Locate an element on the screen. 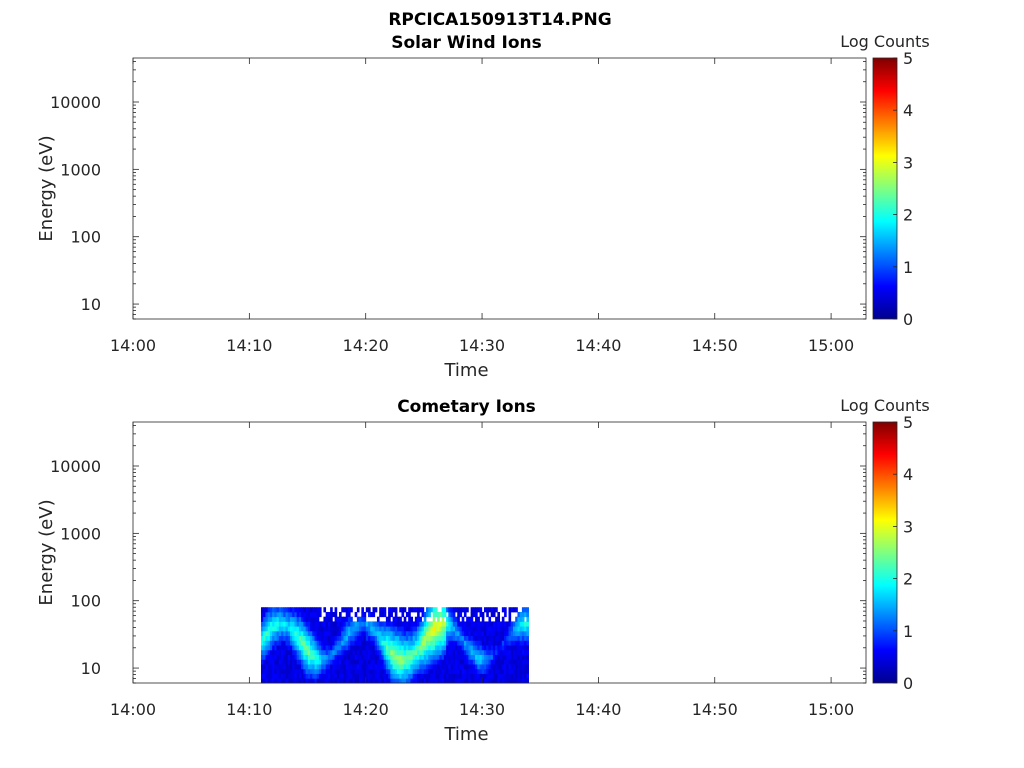 The height and width of the screenshot is (768, 1024). colorbar-tick-label: 0 is located at coordinates (908, 319).